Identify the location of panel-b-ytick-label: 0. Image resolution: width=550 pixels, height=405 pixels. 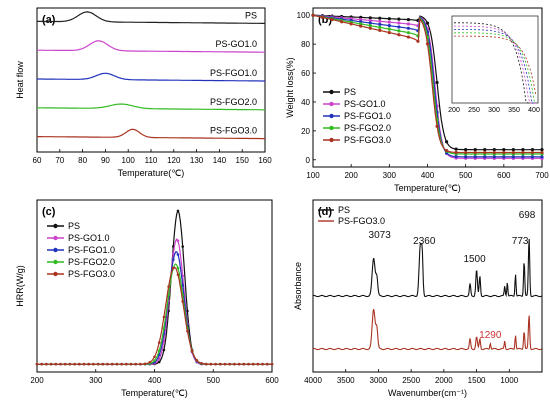
(308, 160).